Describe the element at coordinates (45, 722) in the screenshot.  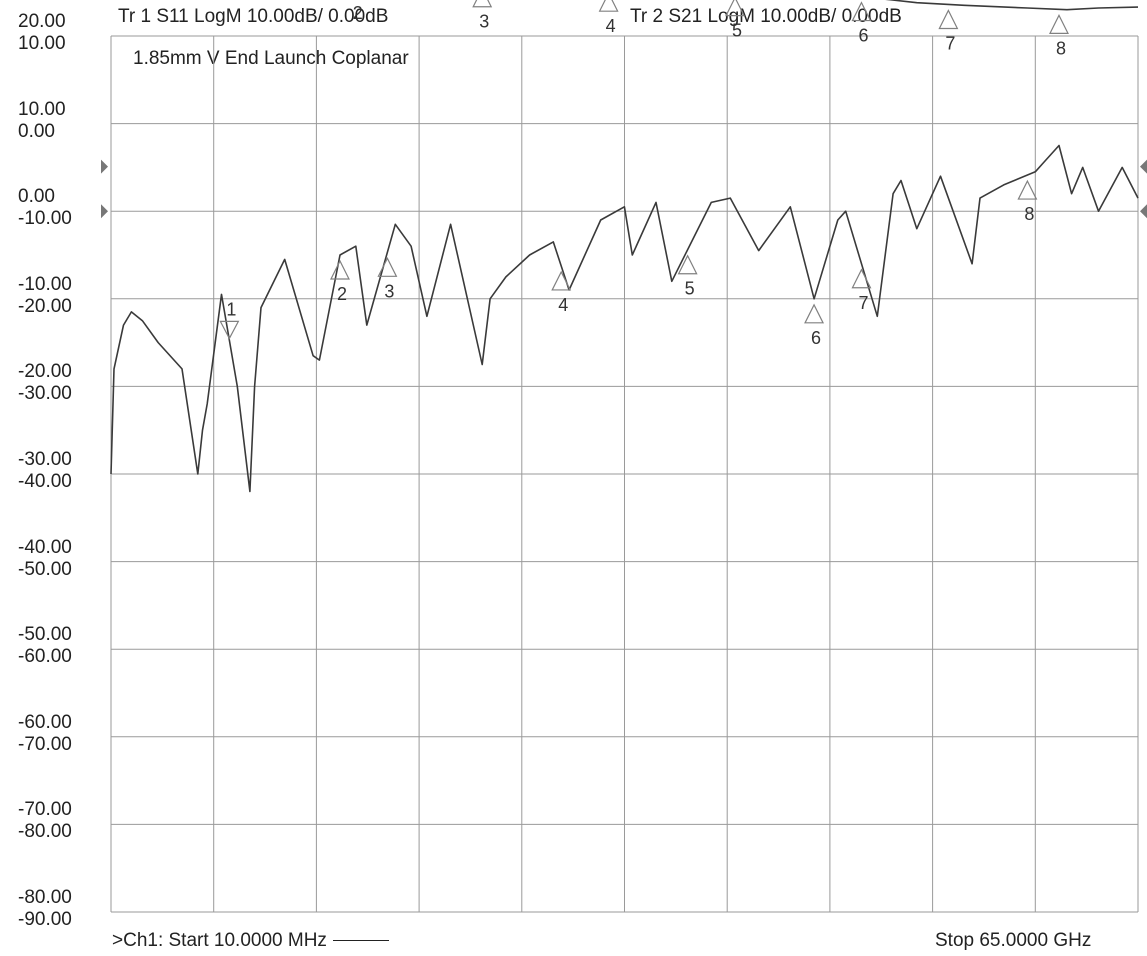
I see `y-tick-label-trace2: -60.00` at that location.